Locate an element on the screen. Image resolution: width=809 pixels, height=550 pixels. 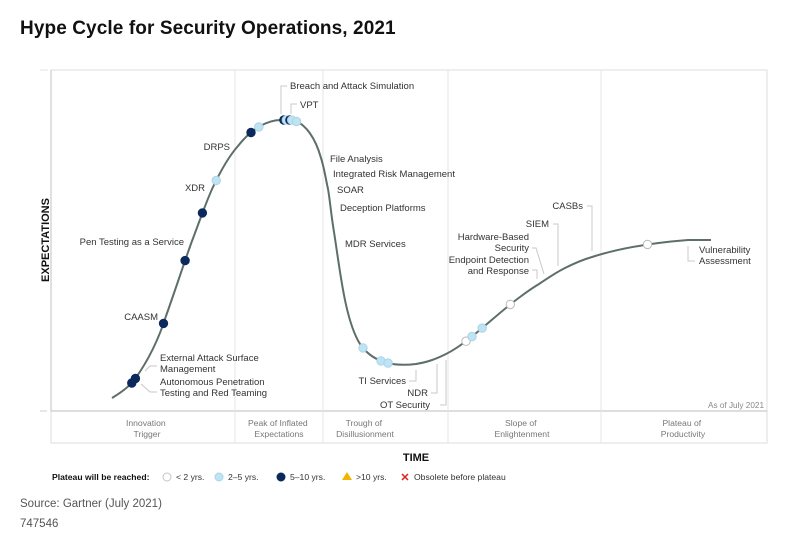
label-line: Deception Platforms is located at coordinates (383, 208).